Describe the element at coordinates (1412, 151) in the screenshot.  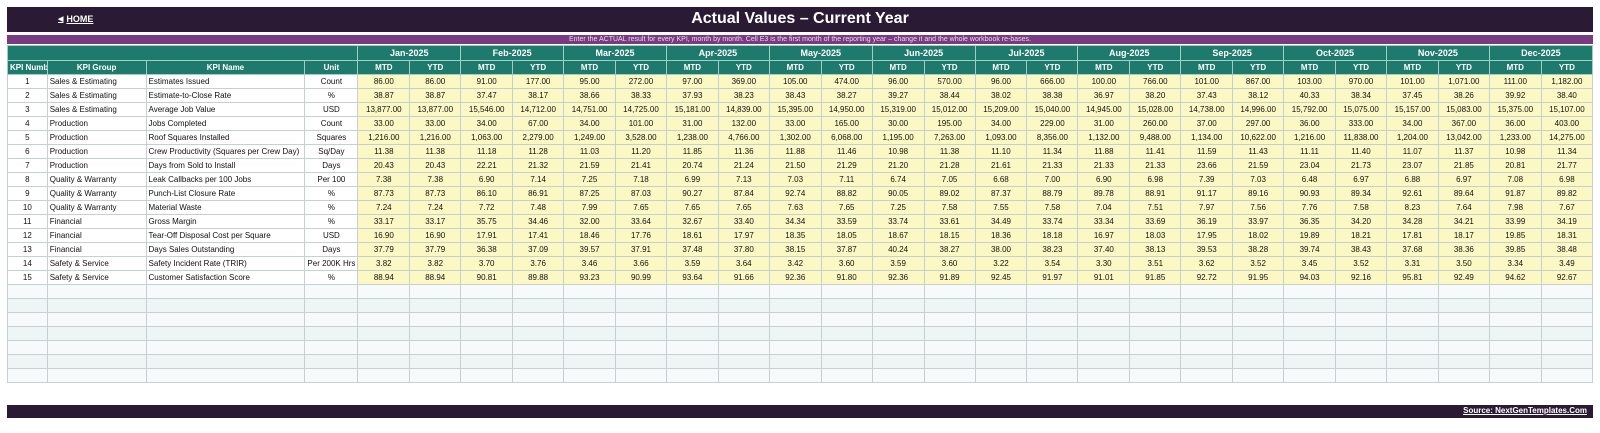
I see `mtd-value-cell: 11.07` at that location.